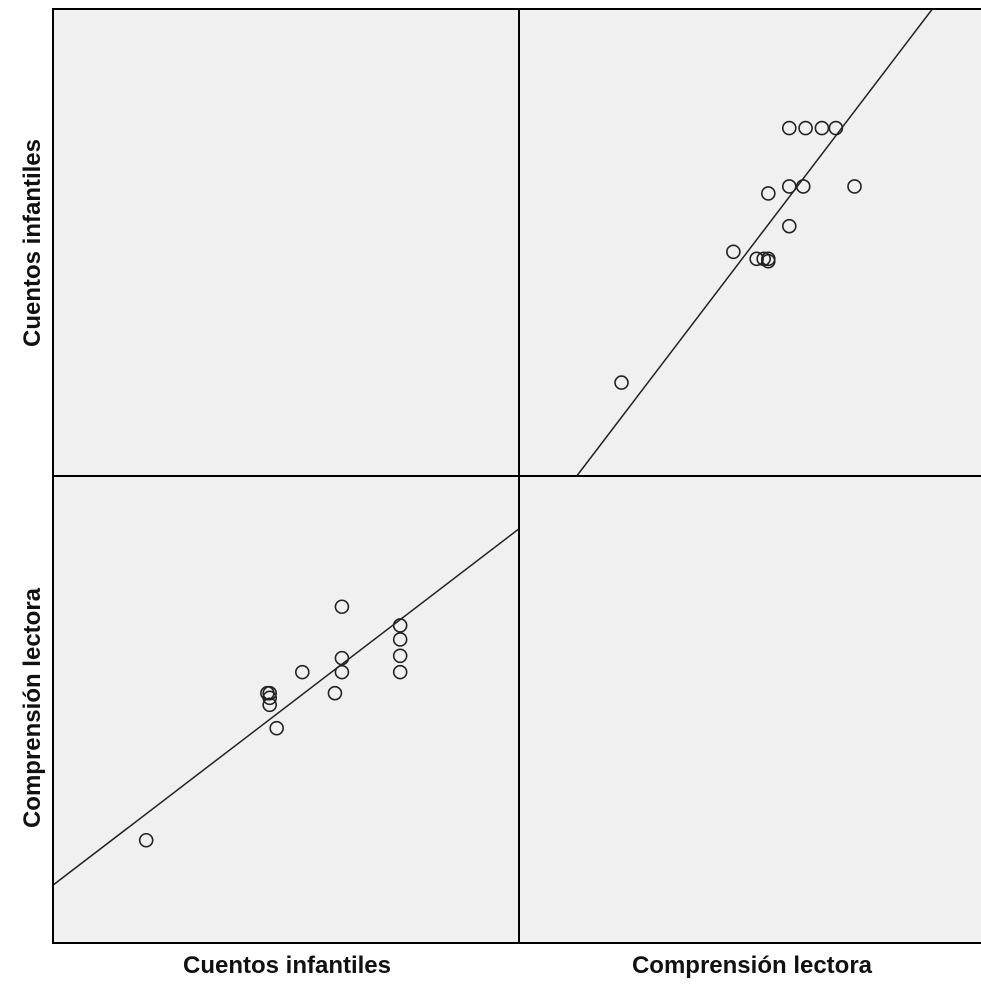  I want to click on y-axis-label-comprension: Comprensión lectora, so click(32, 708).